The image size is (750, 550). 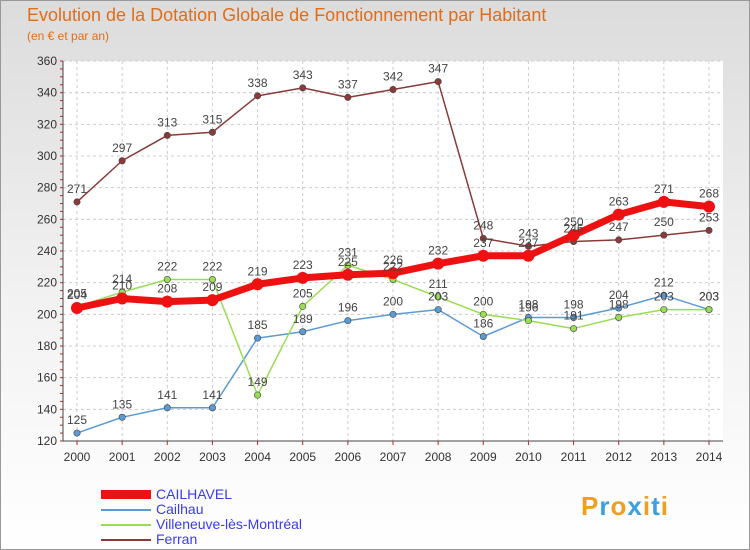 I want to click on data-label-cailhau: 141, so click(x=167, y=395).